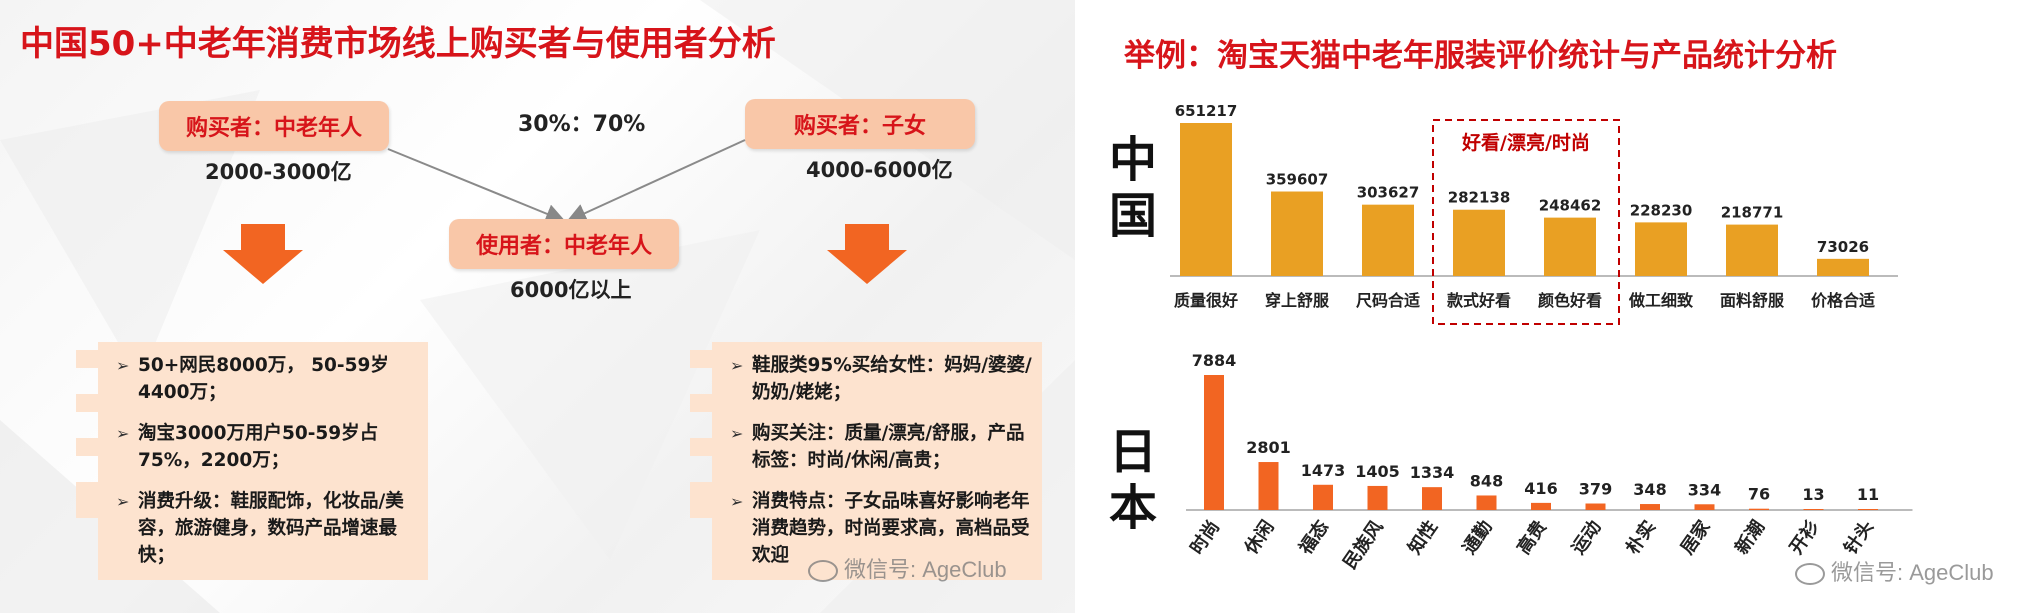 Image resolution: width=2039 pixels, height=613 pixels. Describe the element at coordinates (1525, 142) in the screenshot. I see `highlight-label: 好看/漂亮/时尚` at that location.